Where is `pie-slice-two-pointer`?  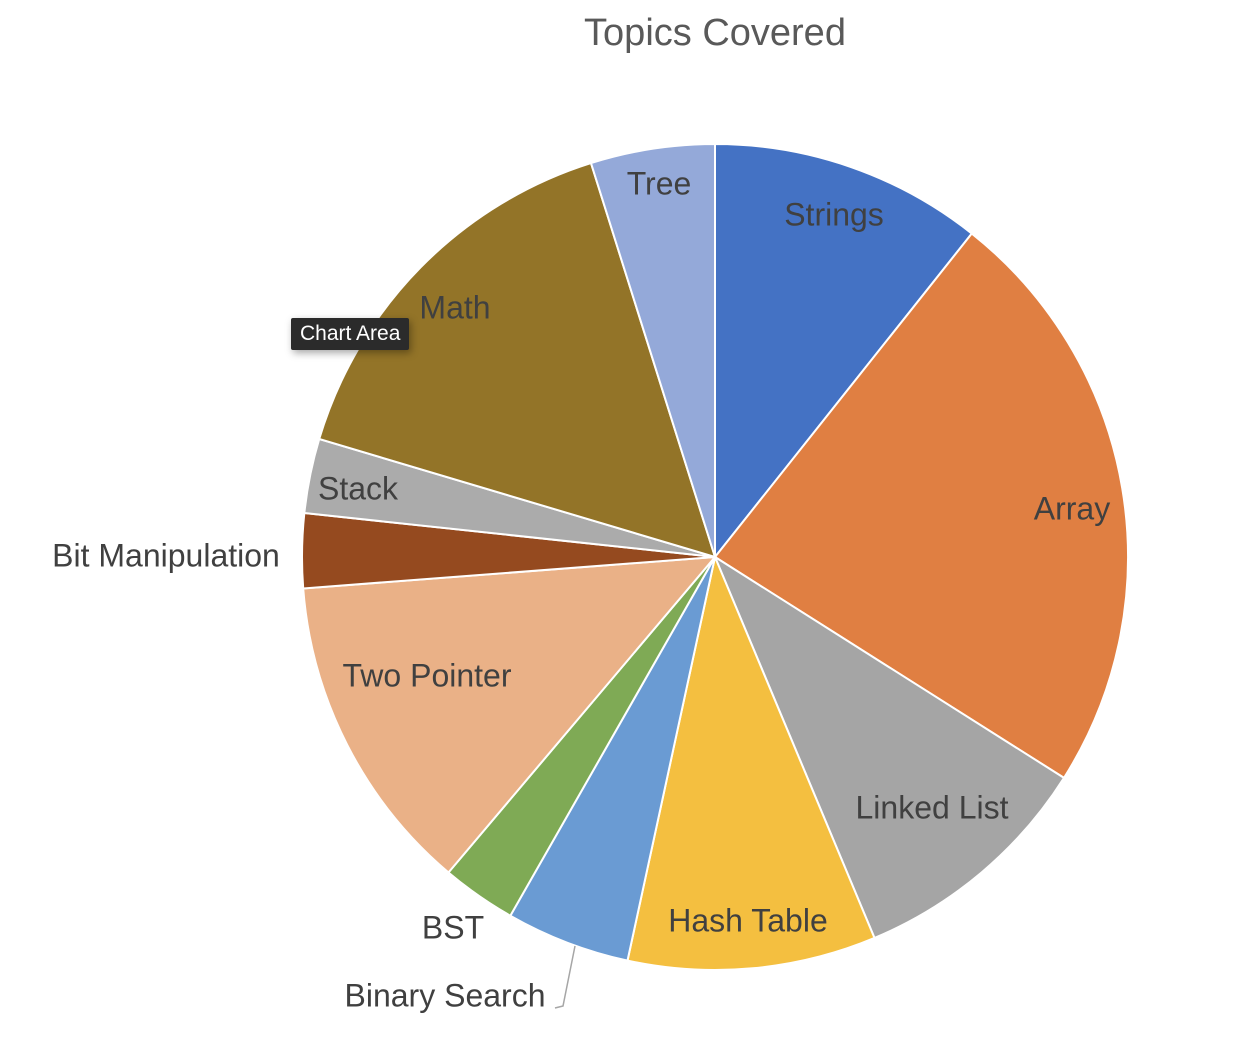
pie-slice-two-pointer is located at coordinates (510, 714).